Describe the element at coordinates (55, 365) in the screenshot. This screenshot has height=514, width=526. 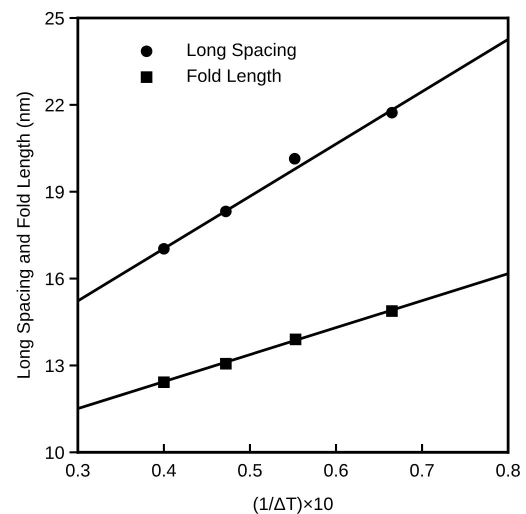
I see `y-tick-label: 13` at that location.